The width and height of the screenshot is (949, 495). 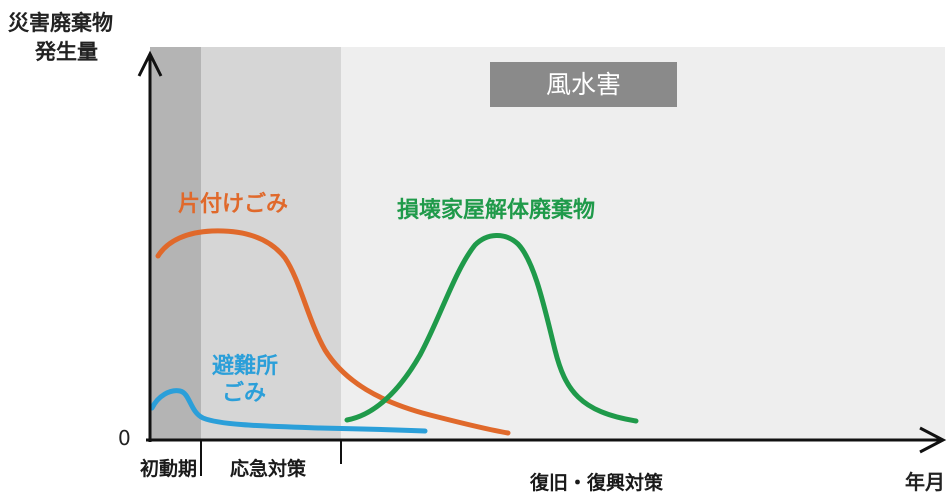 I want to click on phase-initial-band, so click(x=175, y=243).